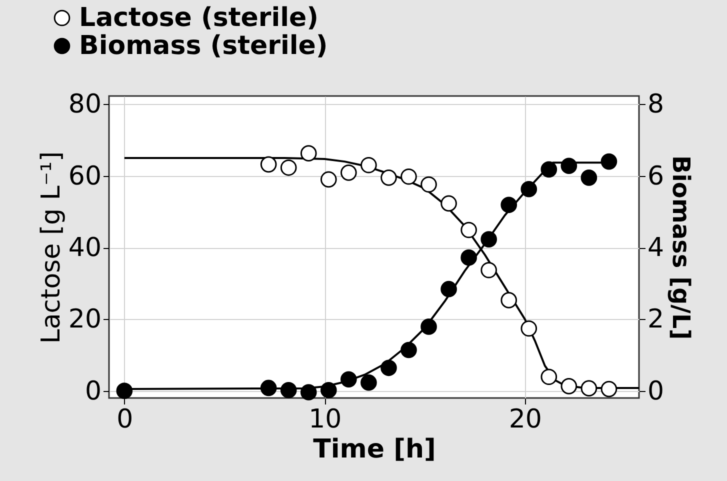 The image size is (727, 481). Describe the element at coordinates (125, 419) in the screenshot. I see `x-tick-label: 0` at that location.